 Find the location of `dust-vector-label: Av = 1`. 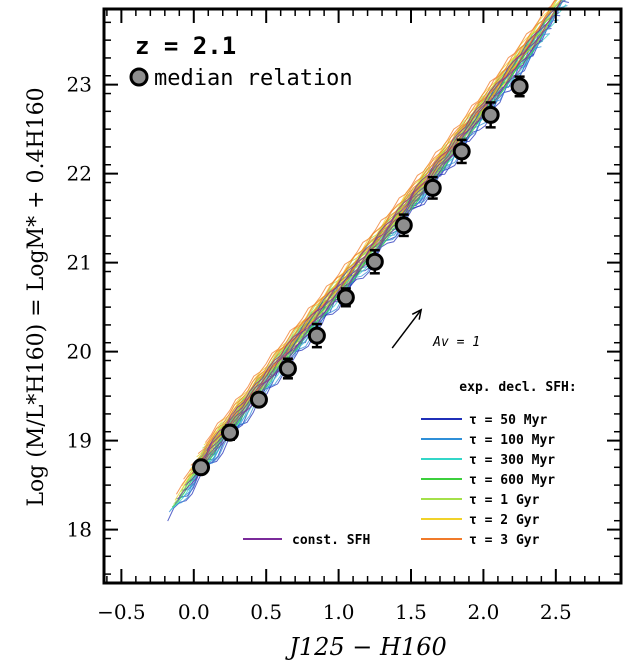

dust-vector-label: Av = 1 is located at coordinates (456, 342).